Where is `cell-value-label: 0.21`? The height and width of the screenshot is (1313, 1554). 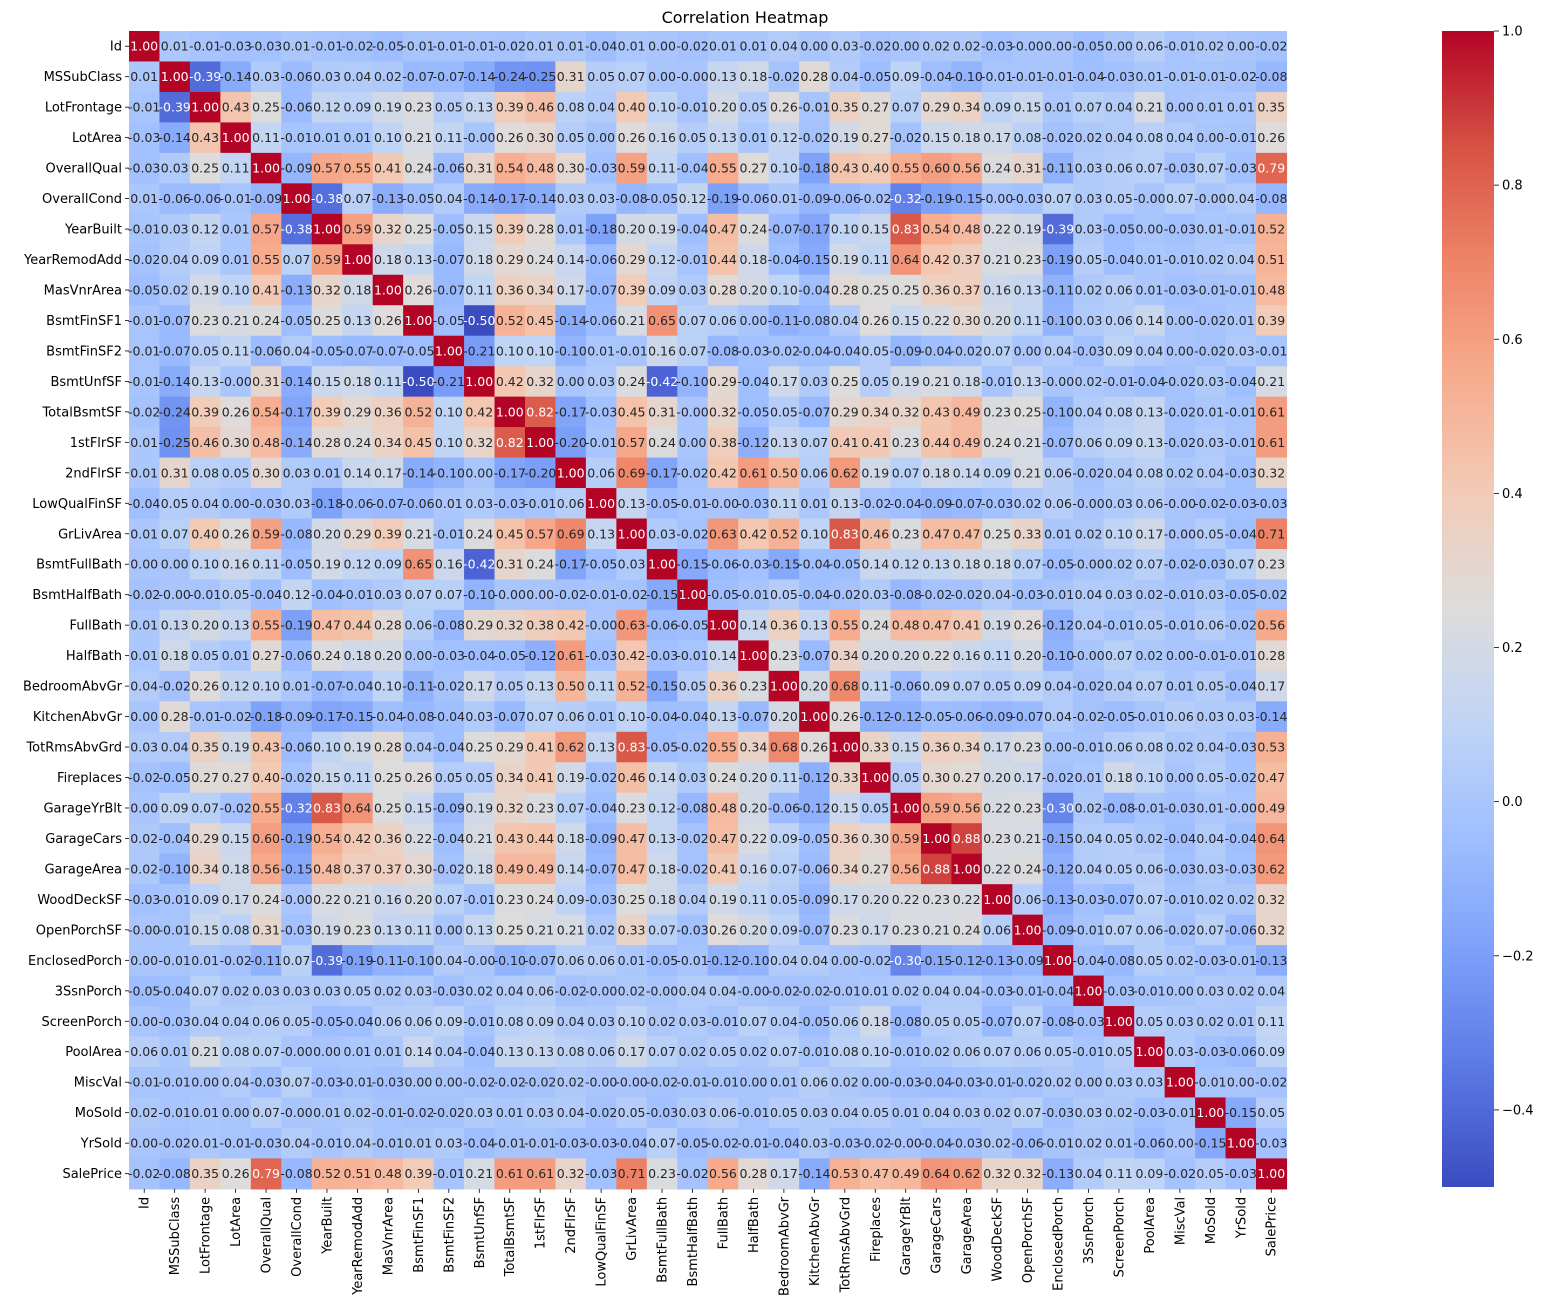
cell-value-label: 0.21 is located at coordinates (358, 899).